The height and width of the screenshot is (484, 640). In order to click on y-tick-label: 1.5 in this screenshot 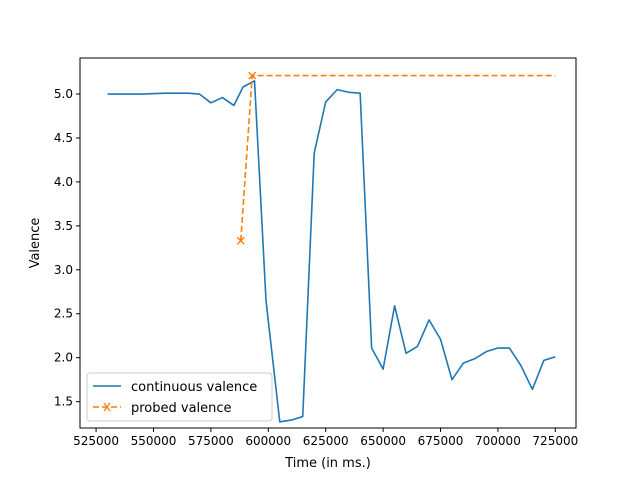, I will do `click(63, 402)`.